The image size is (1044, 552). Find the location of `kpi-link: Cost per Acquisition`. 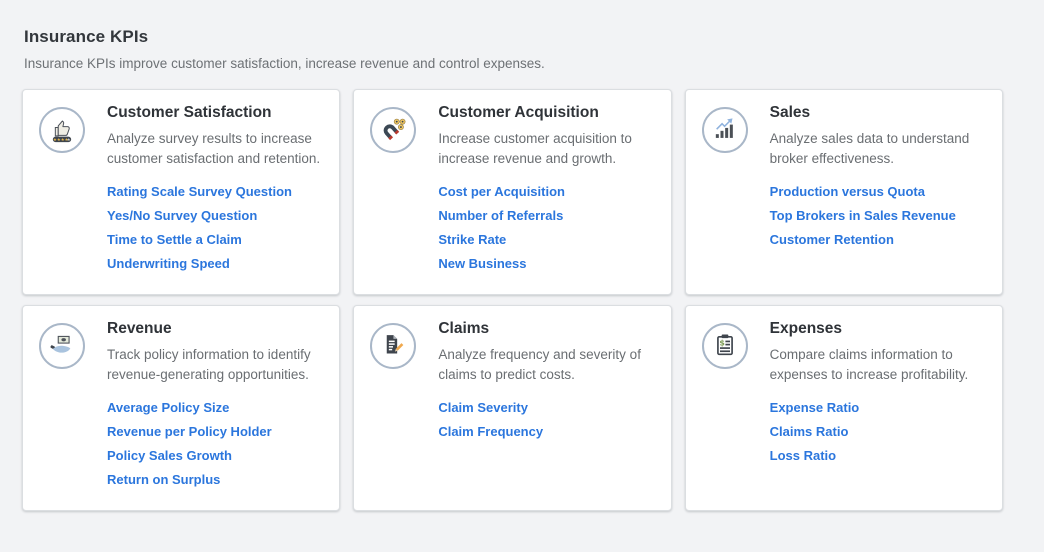

kpi-link: Cost per Acquisition is located at coordinates (501, 191).